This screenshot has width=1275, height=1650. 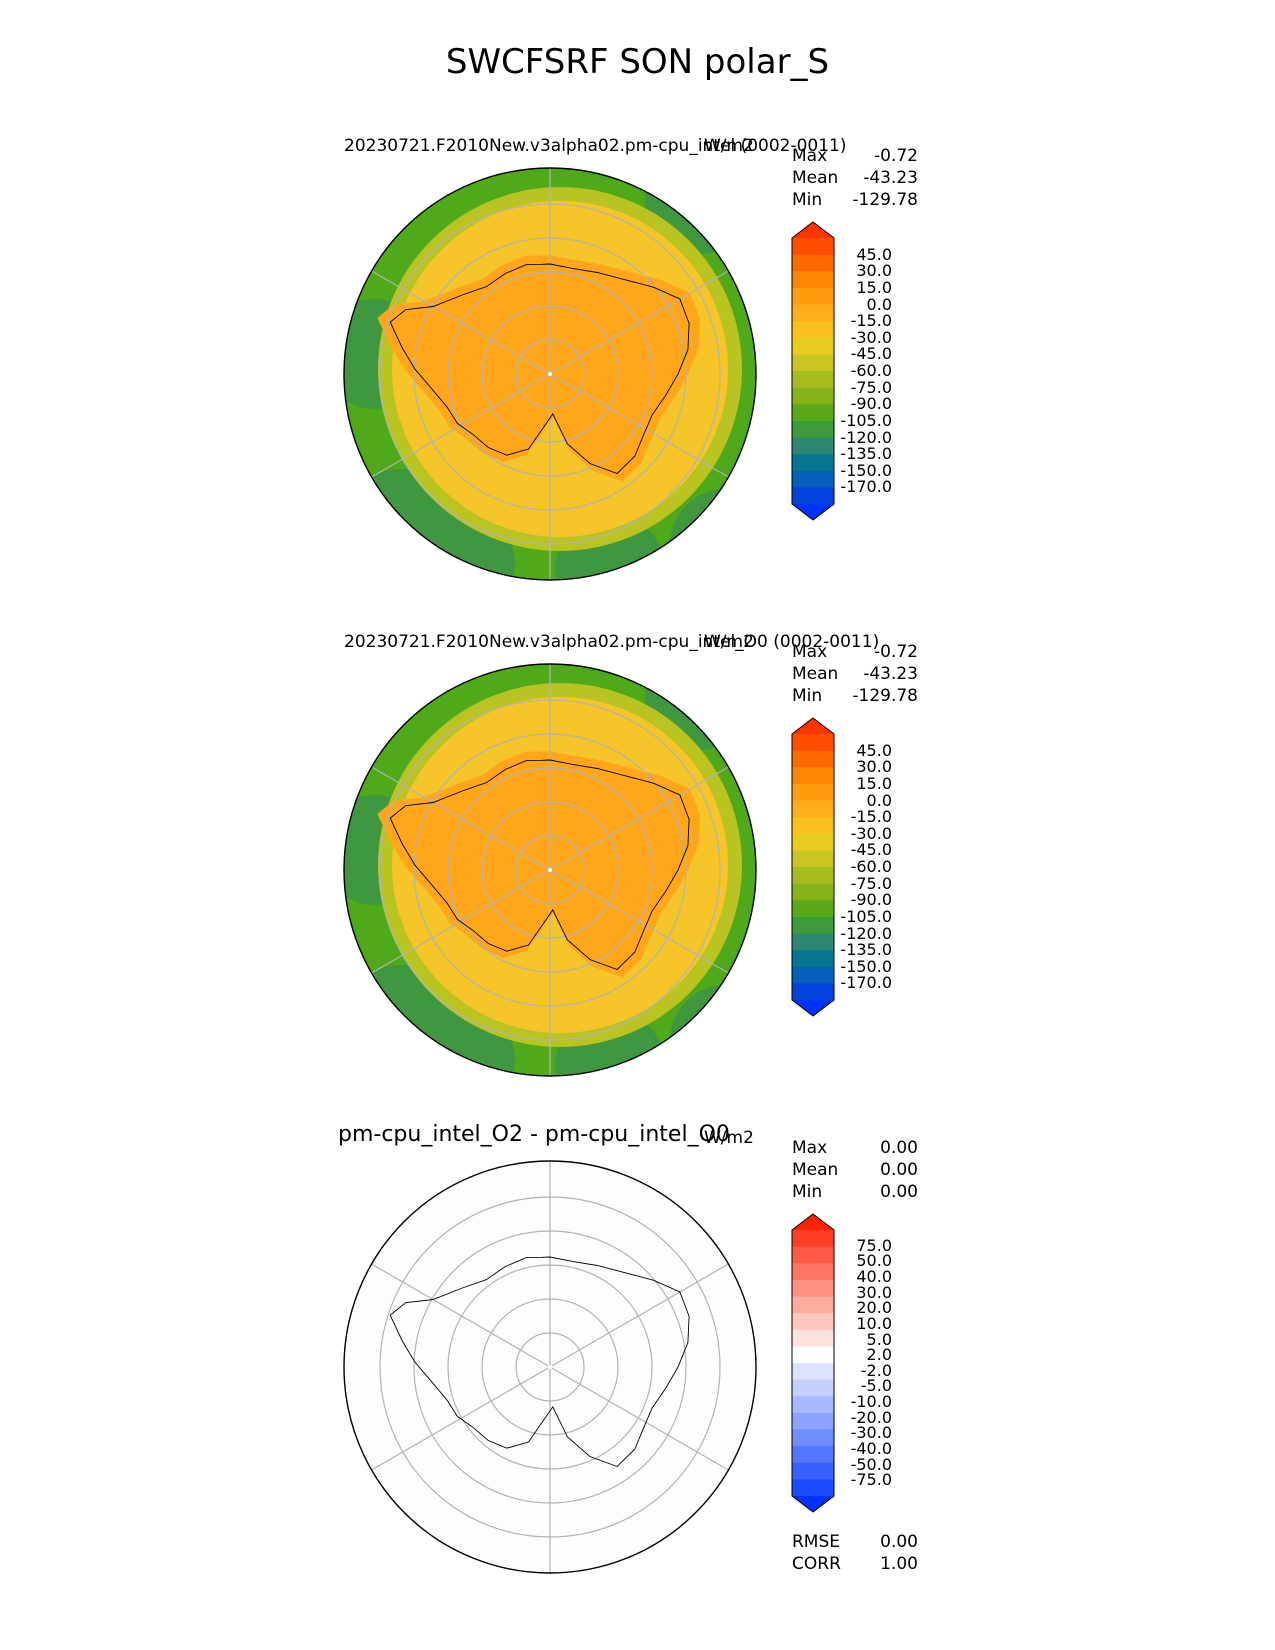 What do you see at coordinates (890, 178) in the screenshot?
I see `stat-mean-value-test: -43.23` at bounding box center [890, 178].